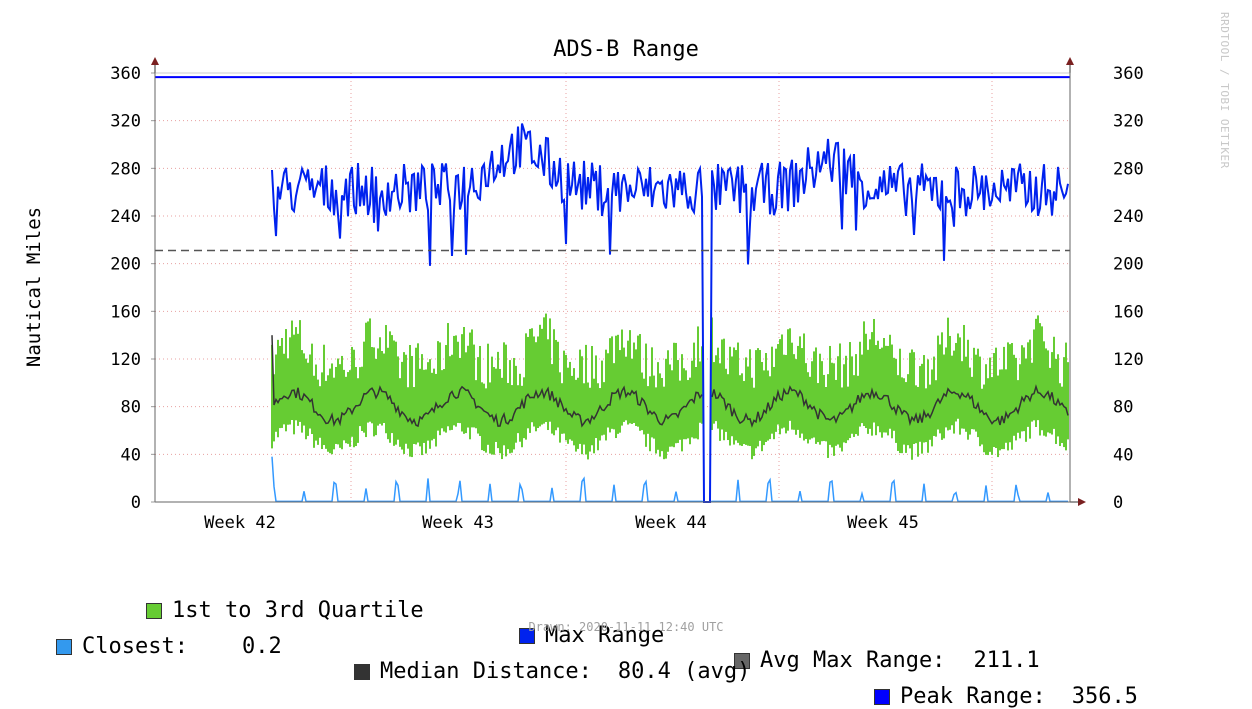 This screenshot has width=1252, height=709. What do you see at coordinates (1128, 122) in the screenshot?
I see `y-tick-label-right: 320` at bounding box center [1128, 122].